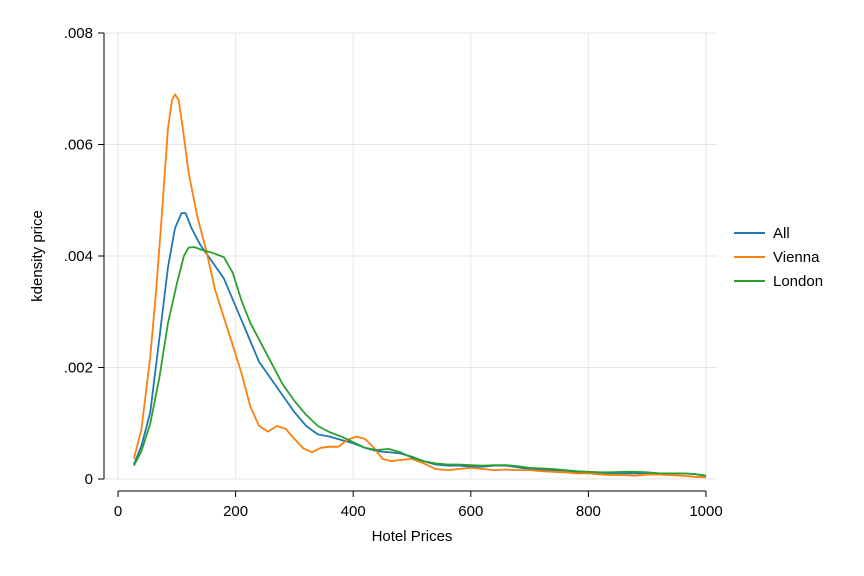 The width and height of the screenshot is (864, 576). Describe the element at coordinates (412, 536) in the screenshot. I see `x-axis-title: Hotel Prices` at that location.